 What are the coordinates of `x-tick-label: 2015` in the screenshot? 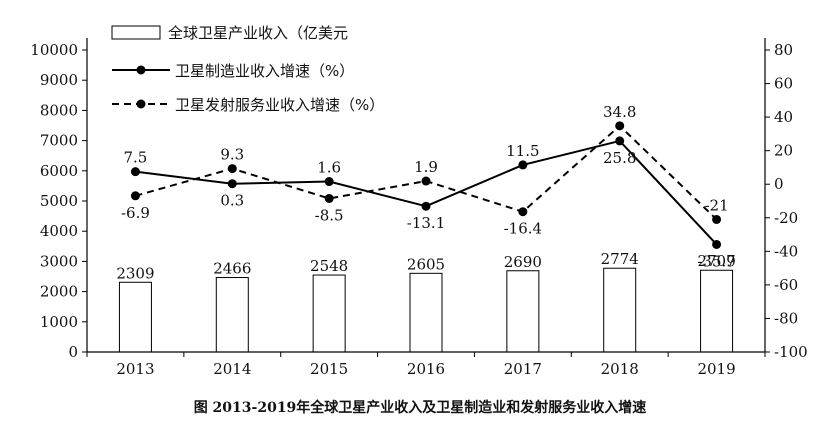 It's located at (329, 369).